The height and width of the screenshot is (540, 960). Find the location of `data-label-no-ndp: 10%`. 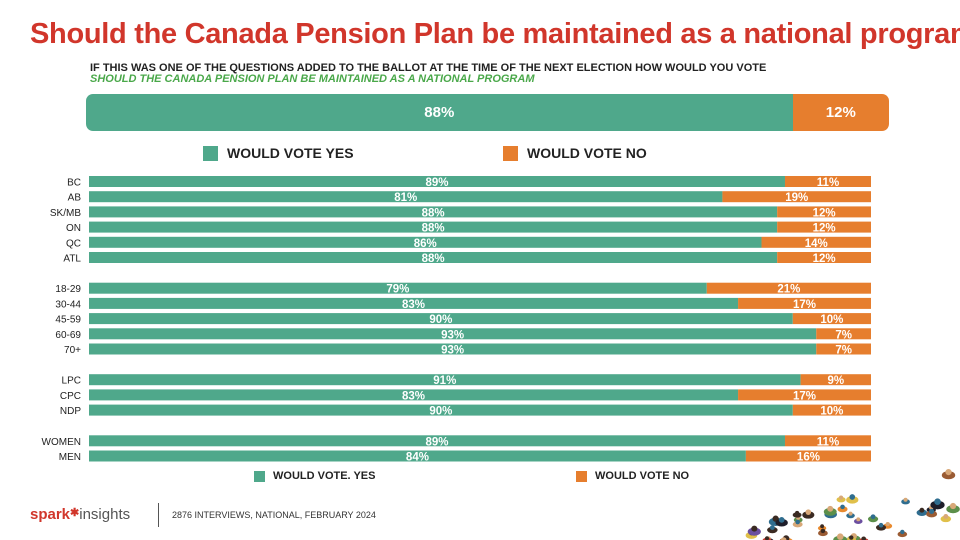

data-label-no-ndp: 10% is located at coordinates (831, 412).